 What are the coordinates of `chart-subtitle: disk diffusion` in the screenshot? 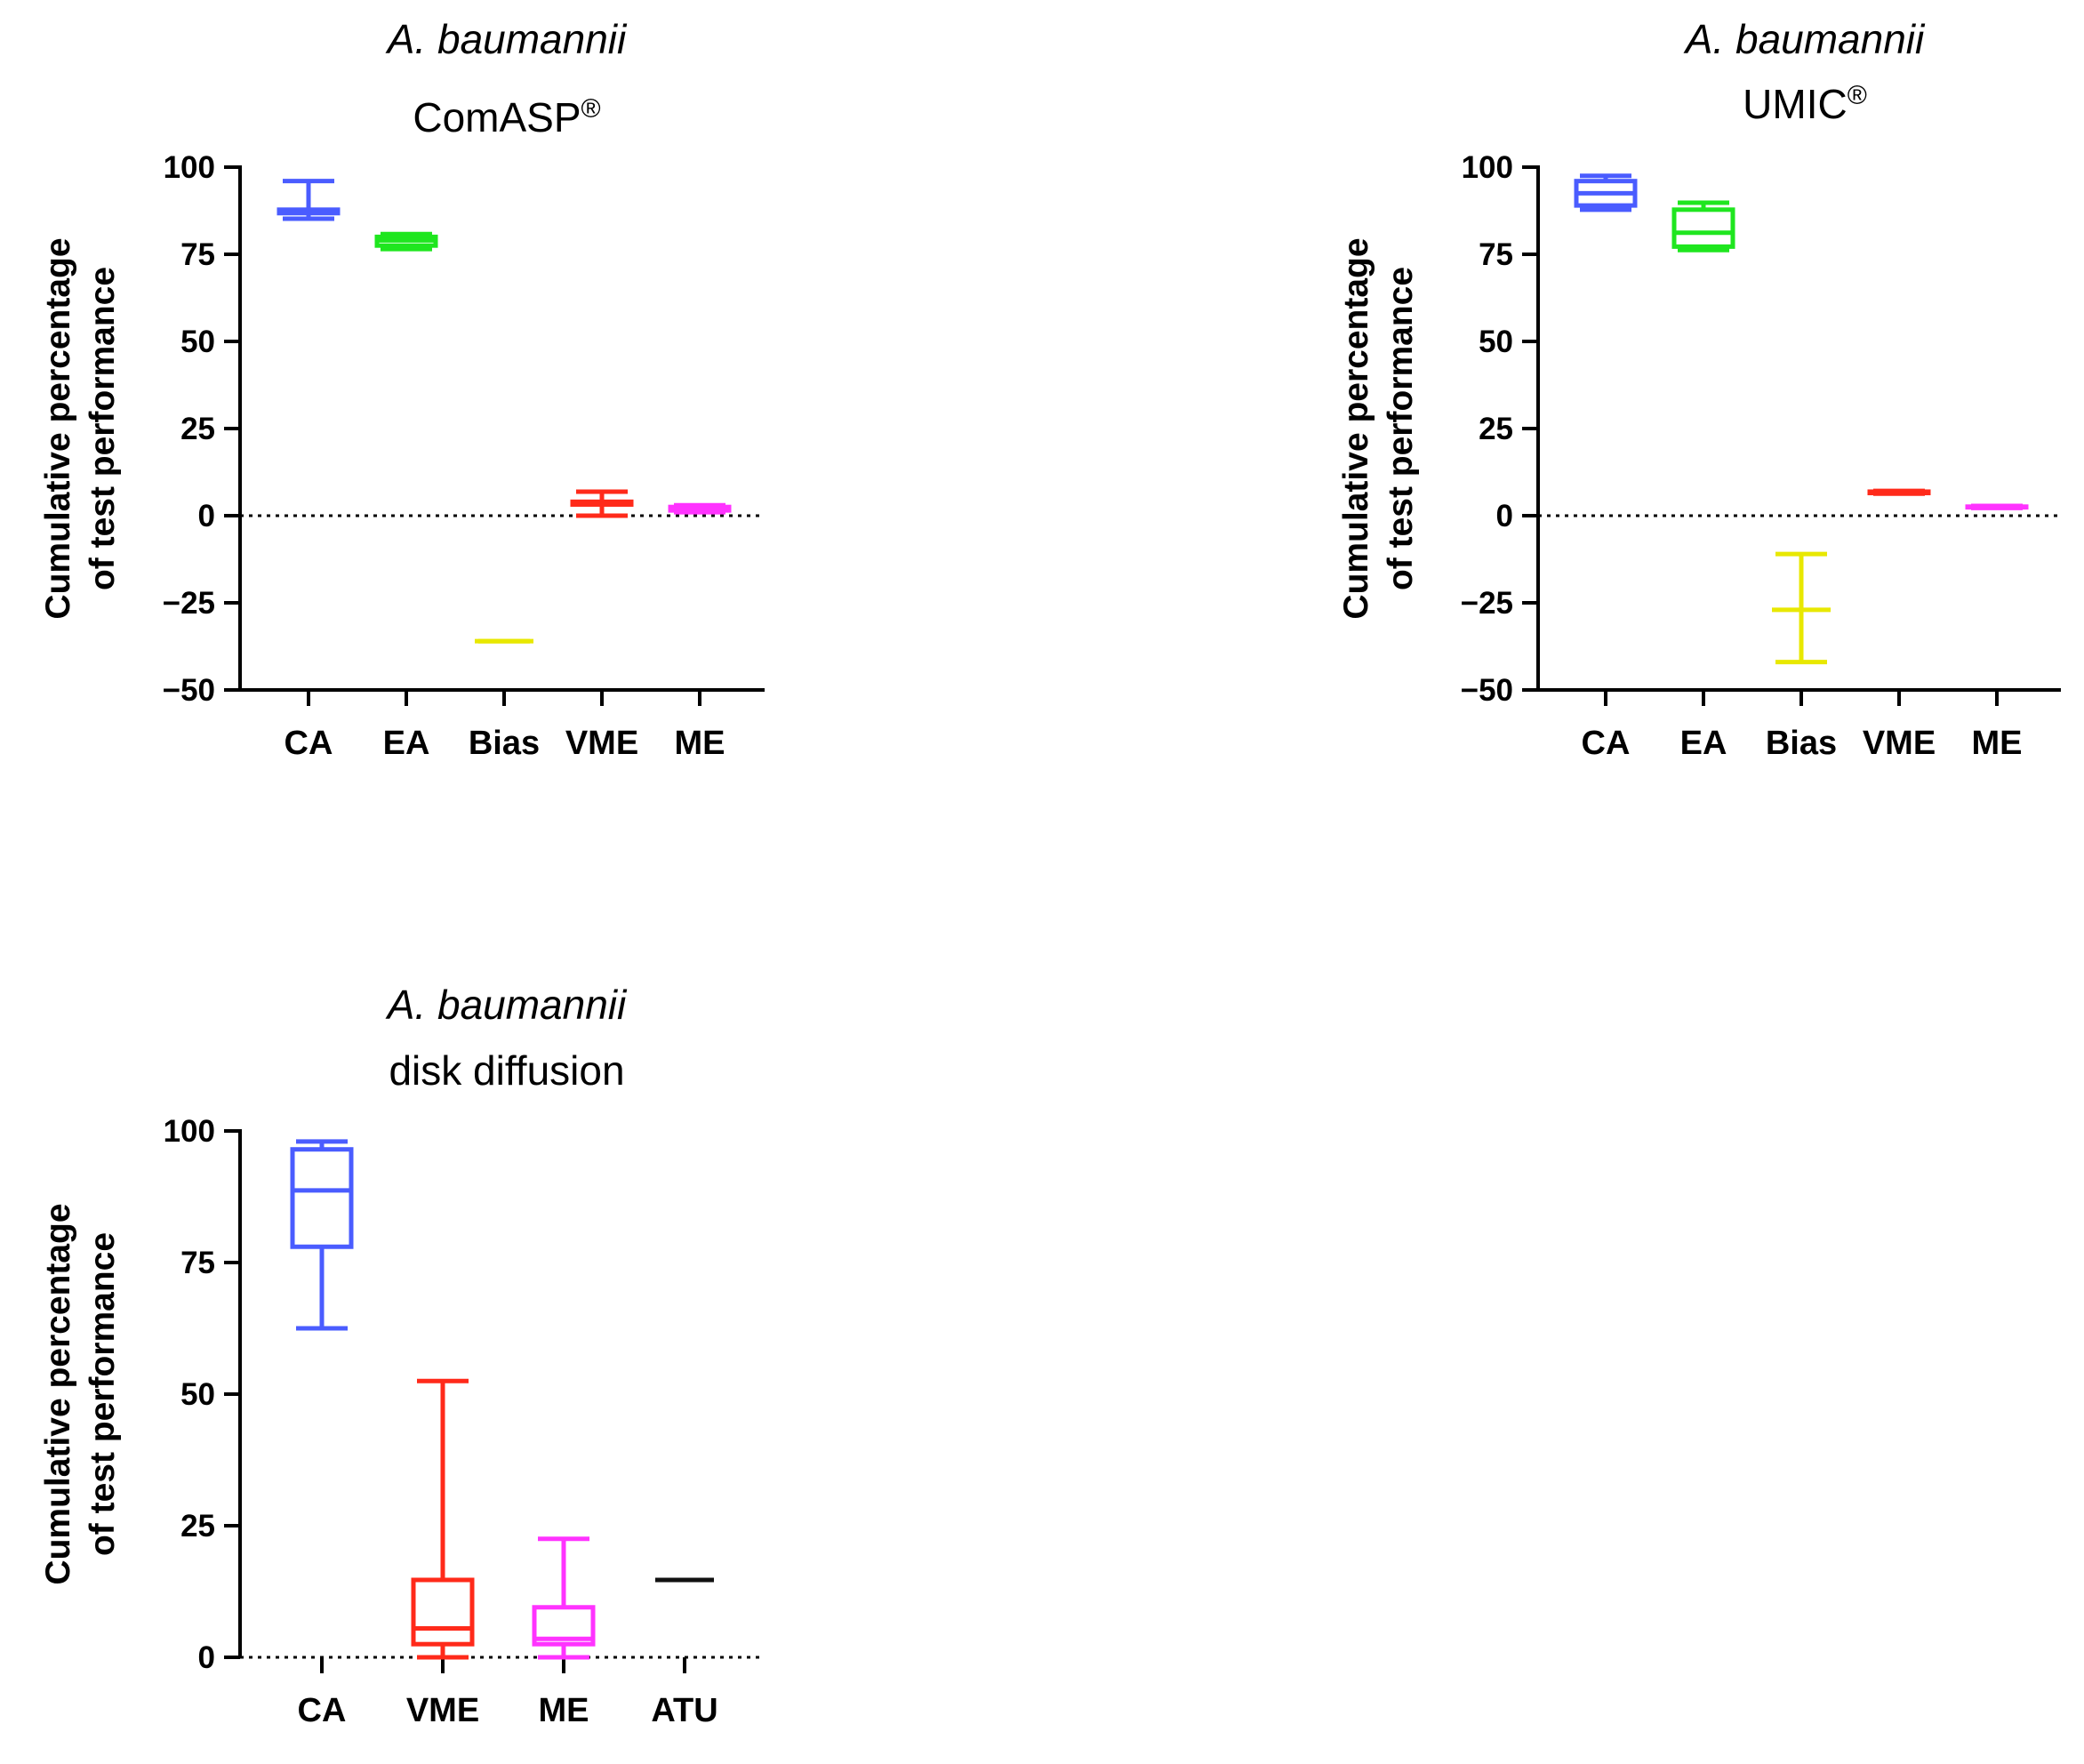 It's located at (506, 1070).